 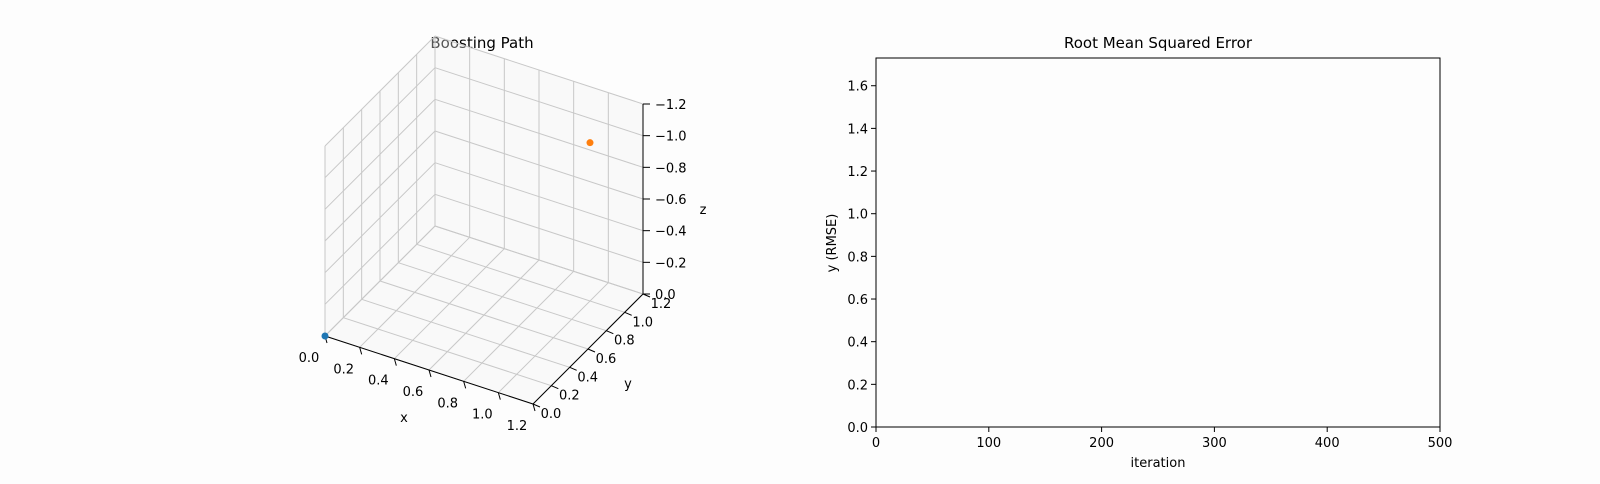 What do you see at coordinates (832, 243) in the screenshot?
I see `rmse-y-axis-label: y (RMSE)` at bounding box center [832, 243].